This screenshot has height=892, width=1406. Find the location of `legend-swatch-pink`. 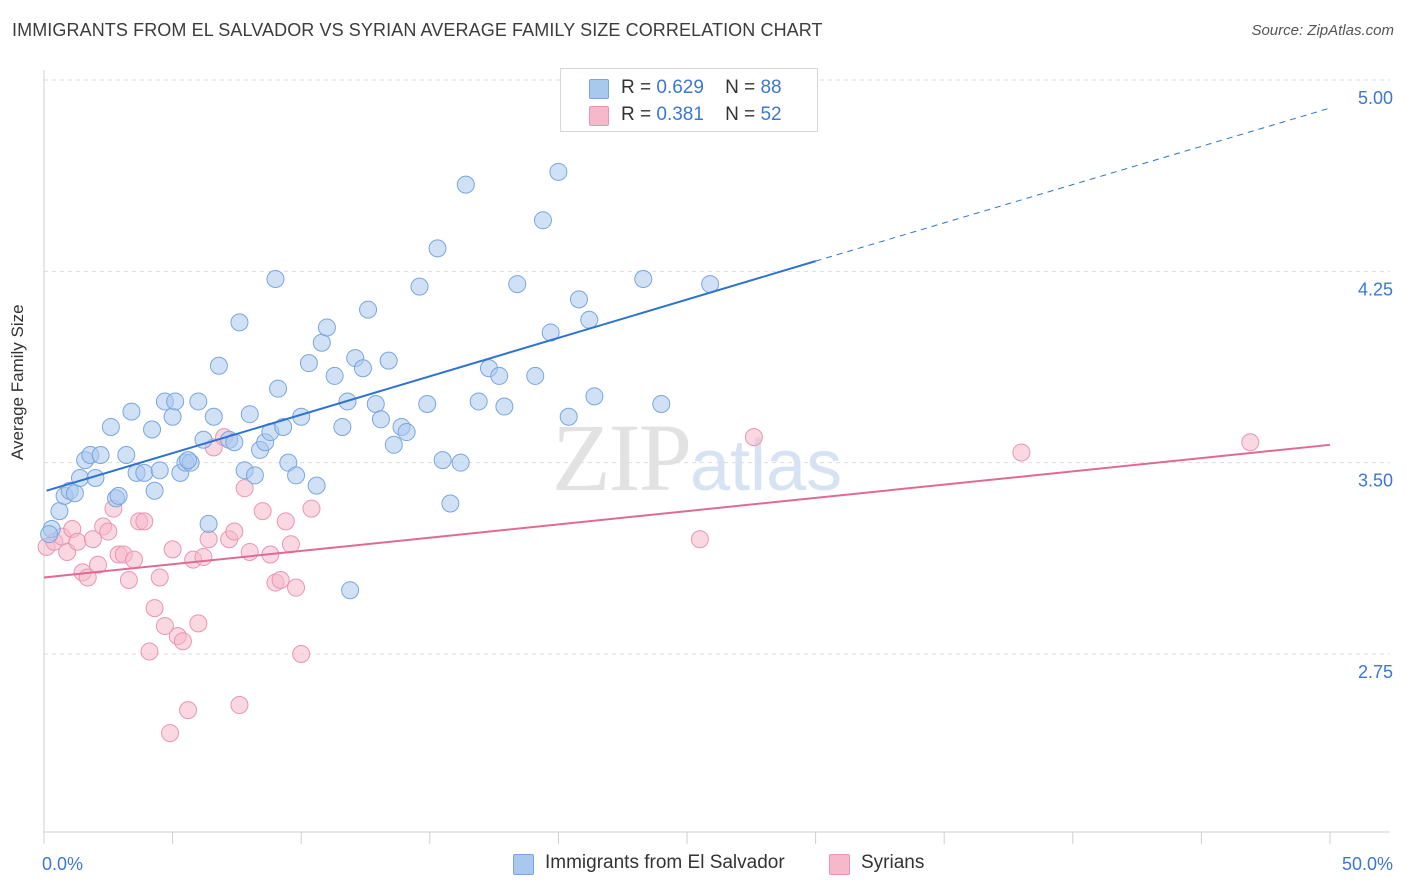

legend-swatch-pink is located at coordinates (599, 116).